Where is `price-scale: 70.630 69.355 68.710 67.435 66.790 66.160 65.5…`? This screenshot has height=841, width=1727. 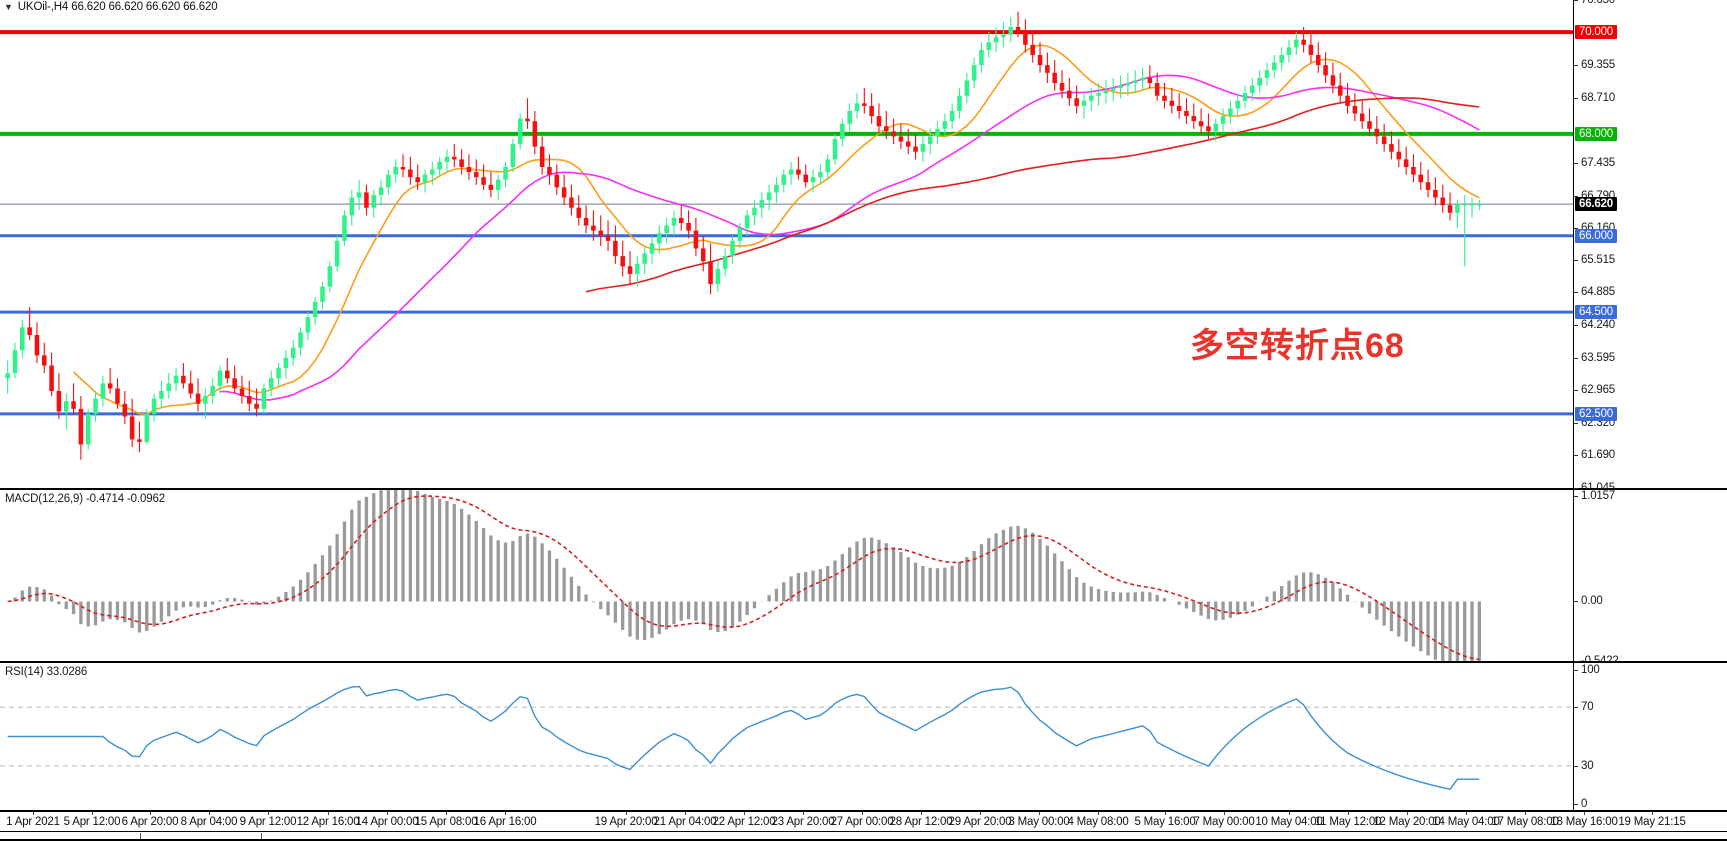
price-scale: 70.630 69.355 68.710 67.435 66.790 66.160 65.5… is located at coordinates (1650, 247).